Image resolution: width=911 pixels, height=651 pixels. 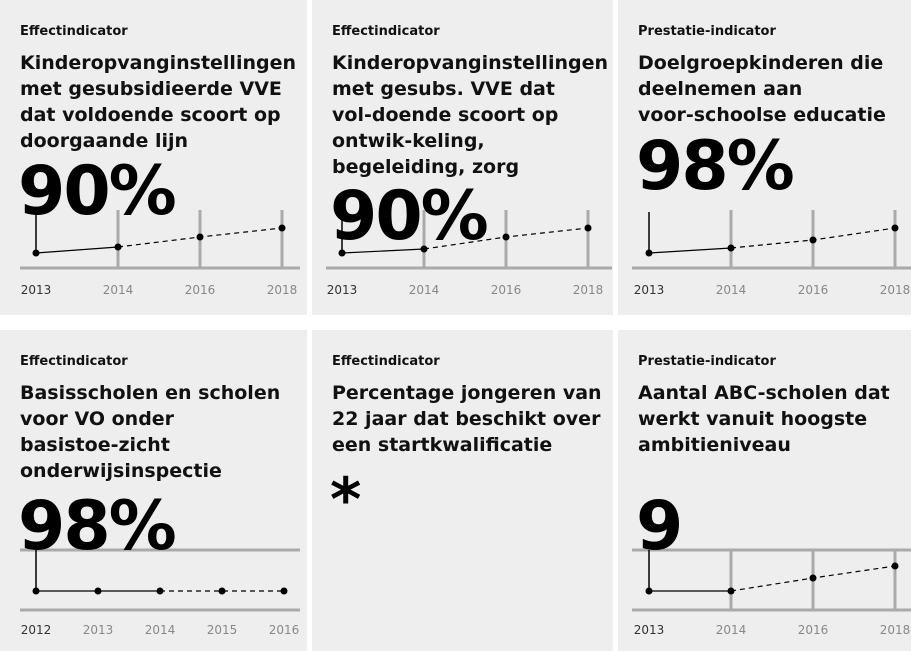 I want to click on title-line: onderwijsinspectie, so click(x=121, y=471).